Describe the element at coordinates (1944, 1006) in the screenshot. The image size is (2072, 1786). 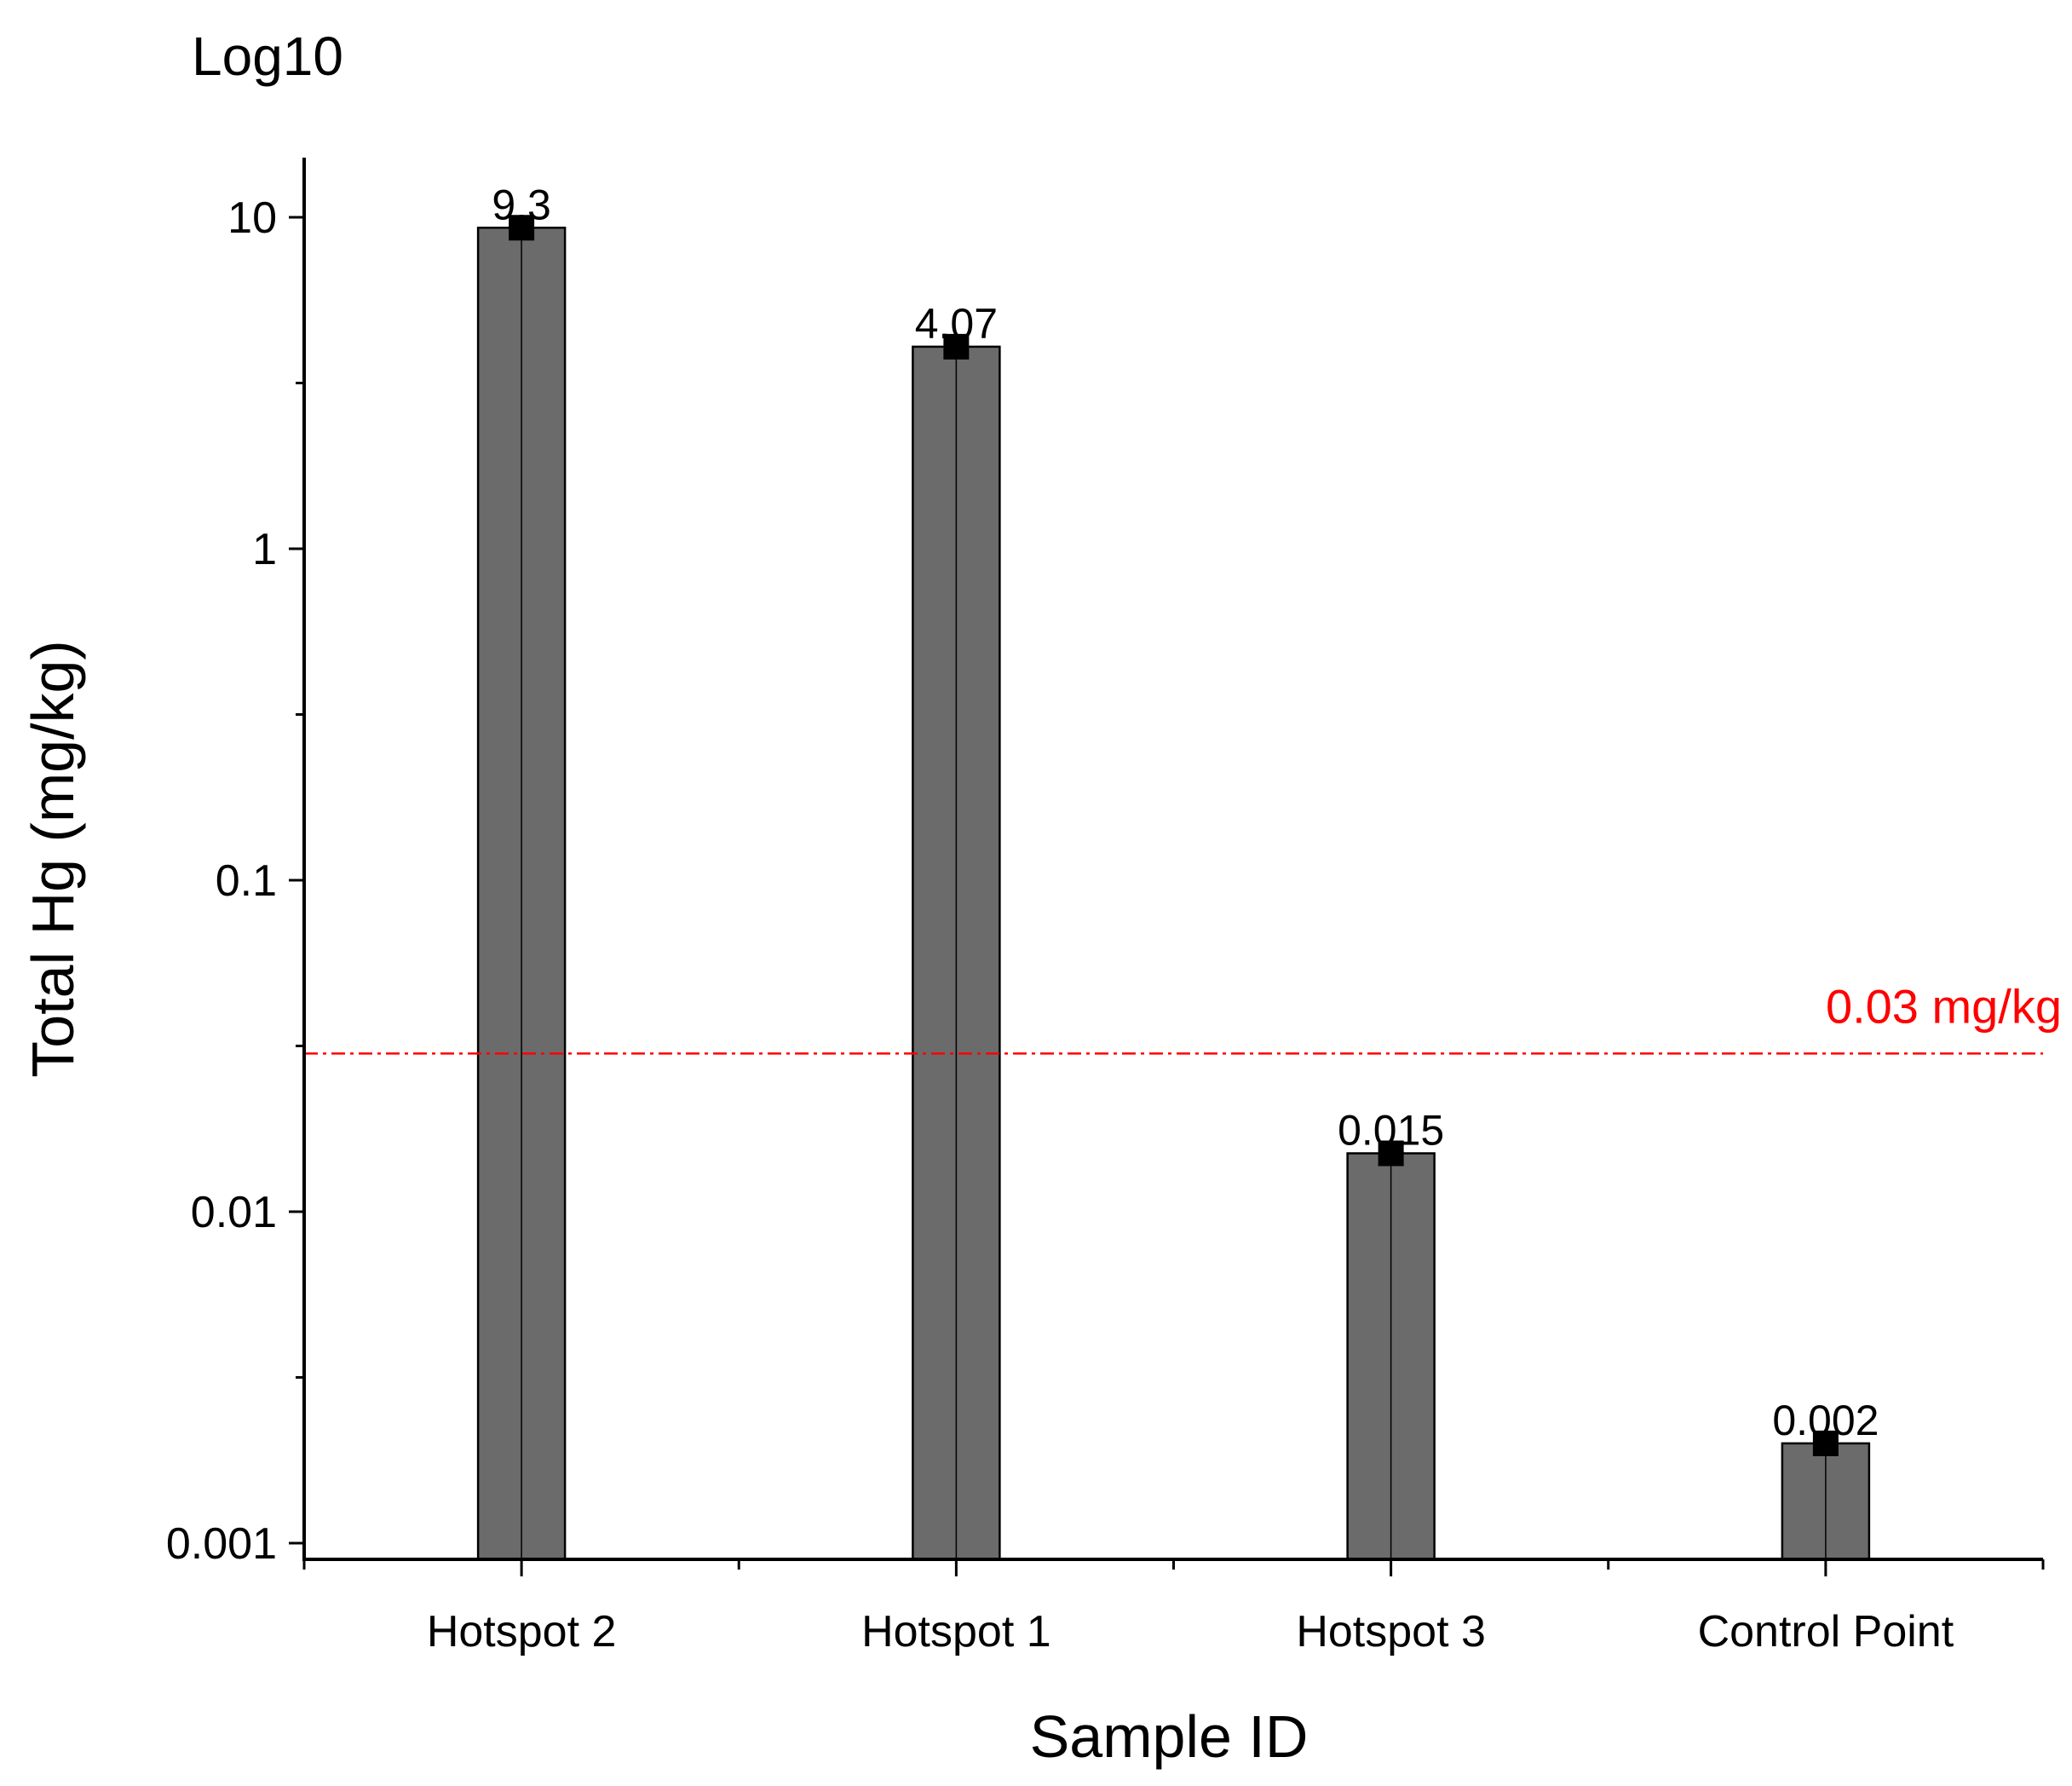
I see `reference-line-label: 0.03 mg/kg` at that location.